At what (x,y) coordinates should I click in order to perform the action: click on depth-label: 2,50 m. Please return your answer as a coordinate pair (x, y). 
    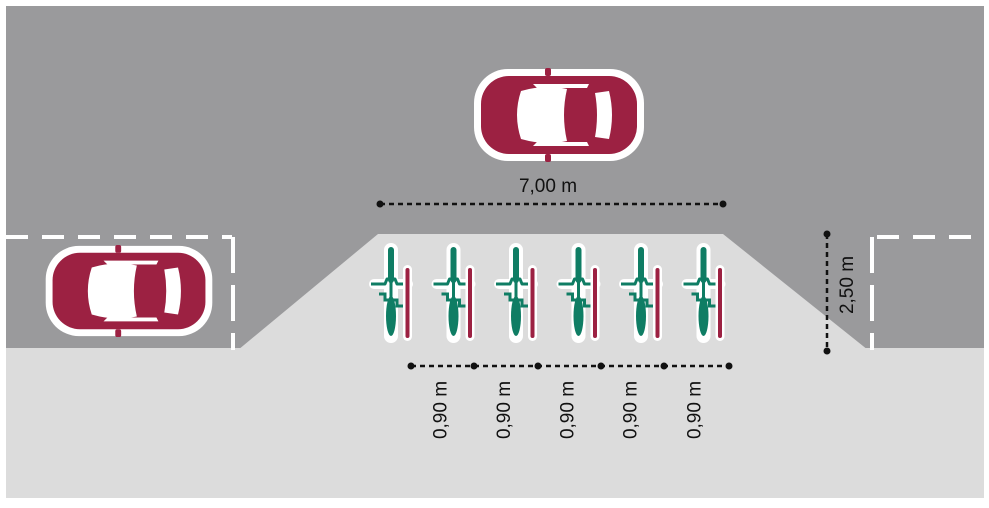
    Looking at the image, I should click on (847, 285).